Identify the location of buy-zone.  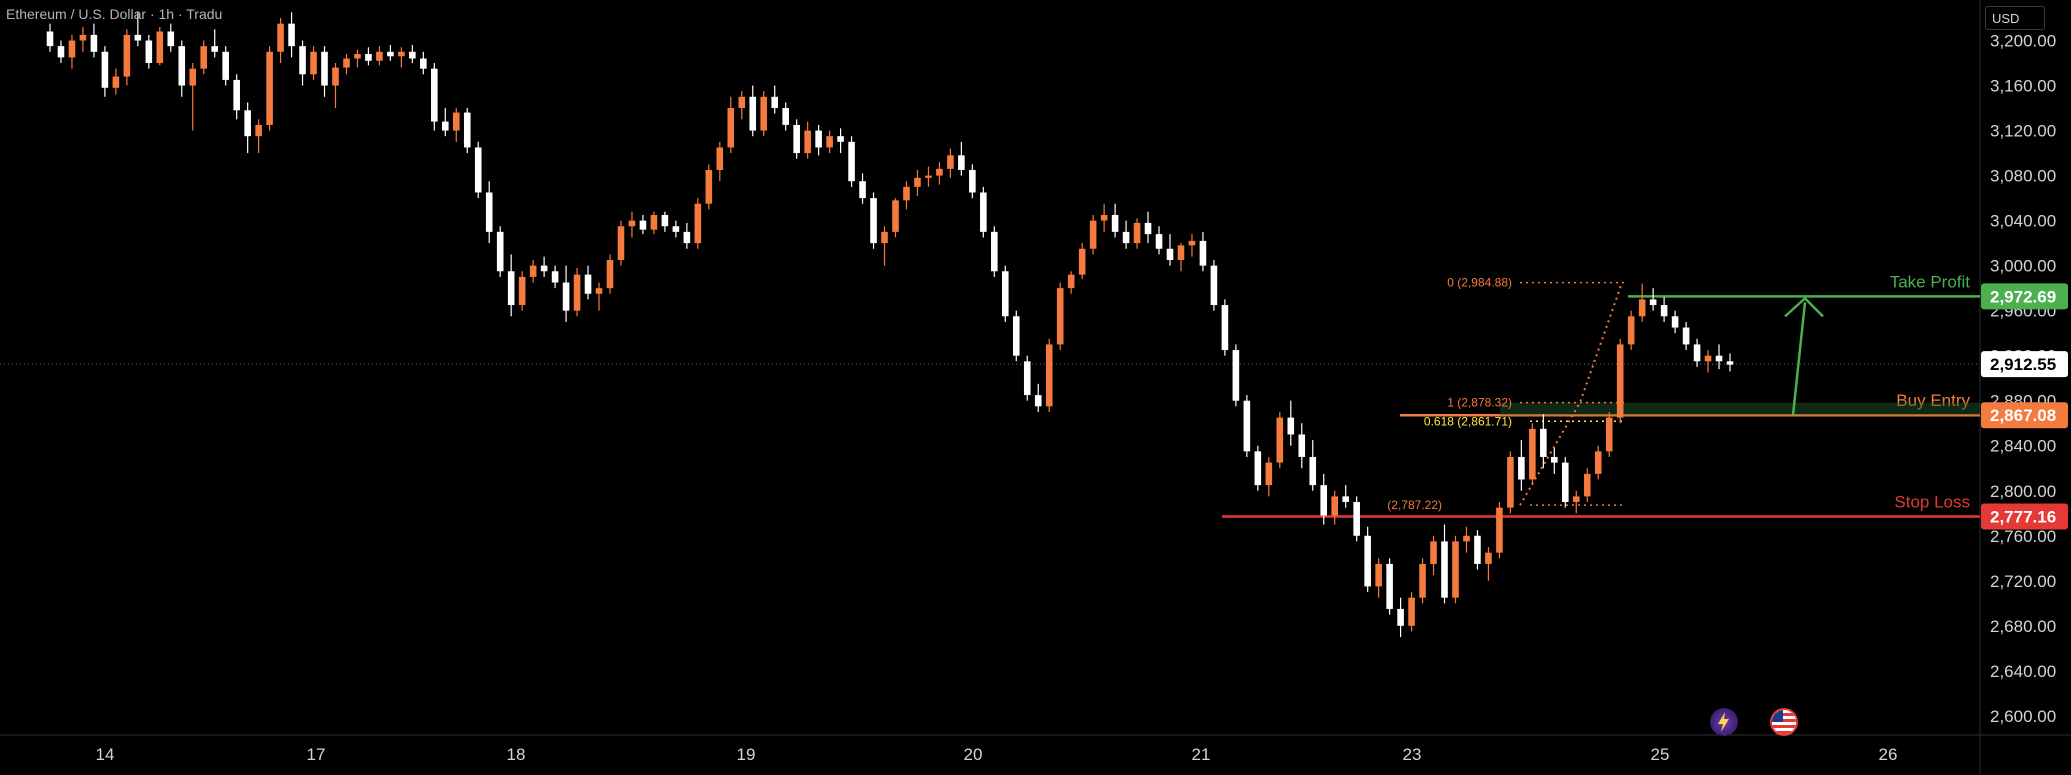
(1740, 409).